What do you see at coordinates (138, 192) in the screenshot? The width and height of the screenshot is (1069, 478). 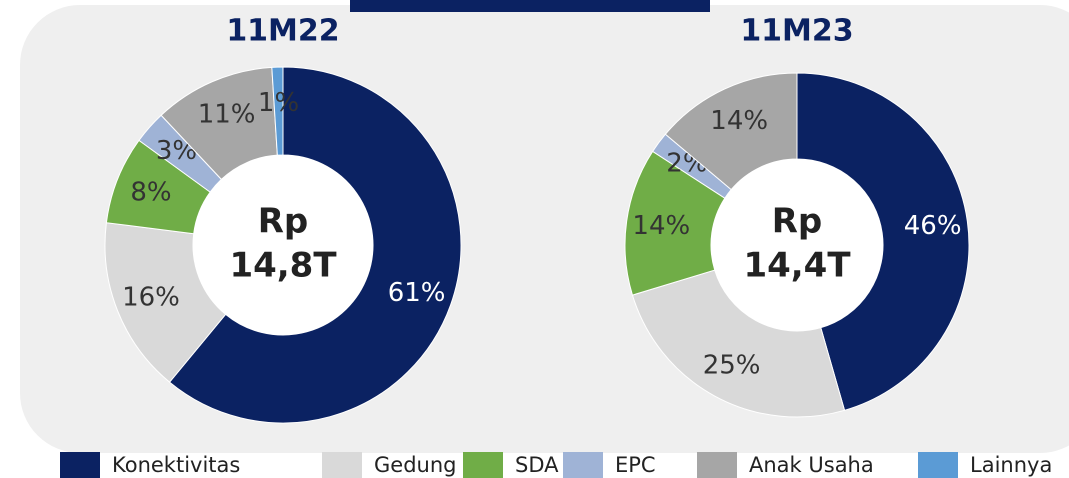 I see `label-value: 8` at bounding box center [138, 192].